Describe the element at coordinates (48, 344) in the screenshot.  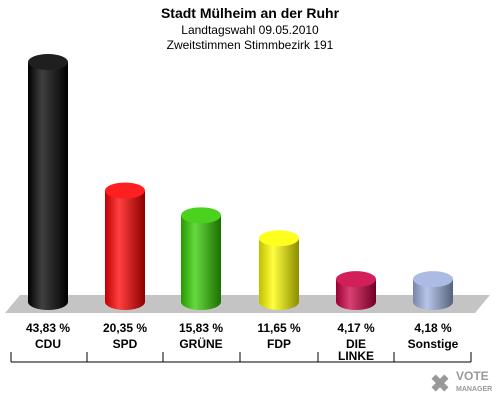
I see `category-label-cdu: CDU` at that location.